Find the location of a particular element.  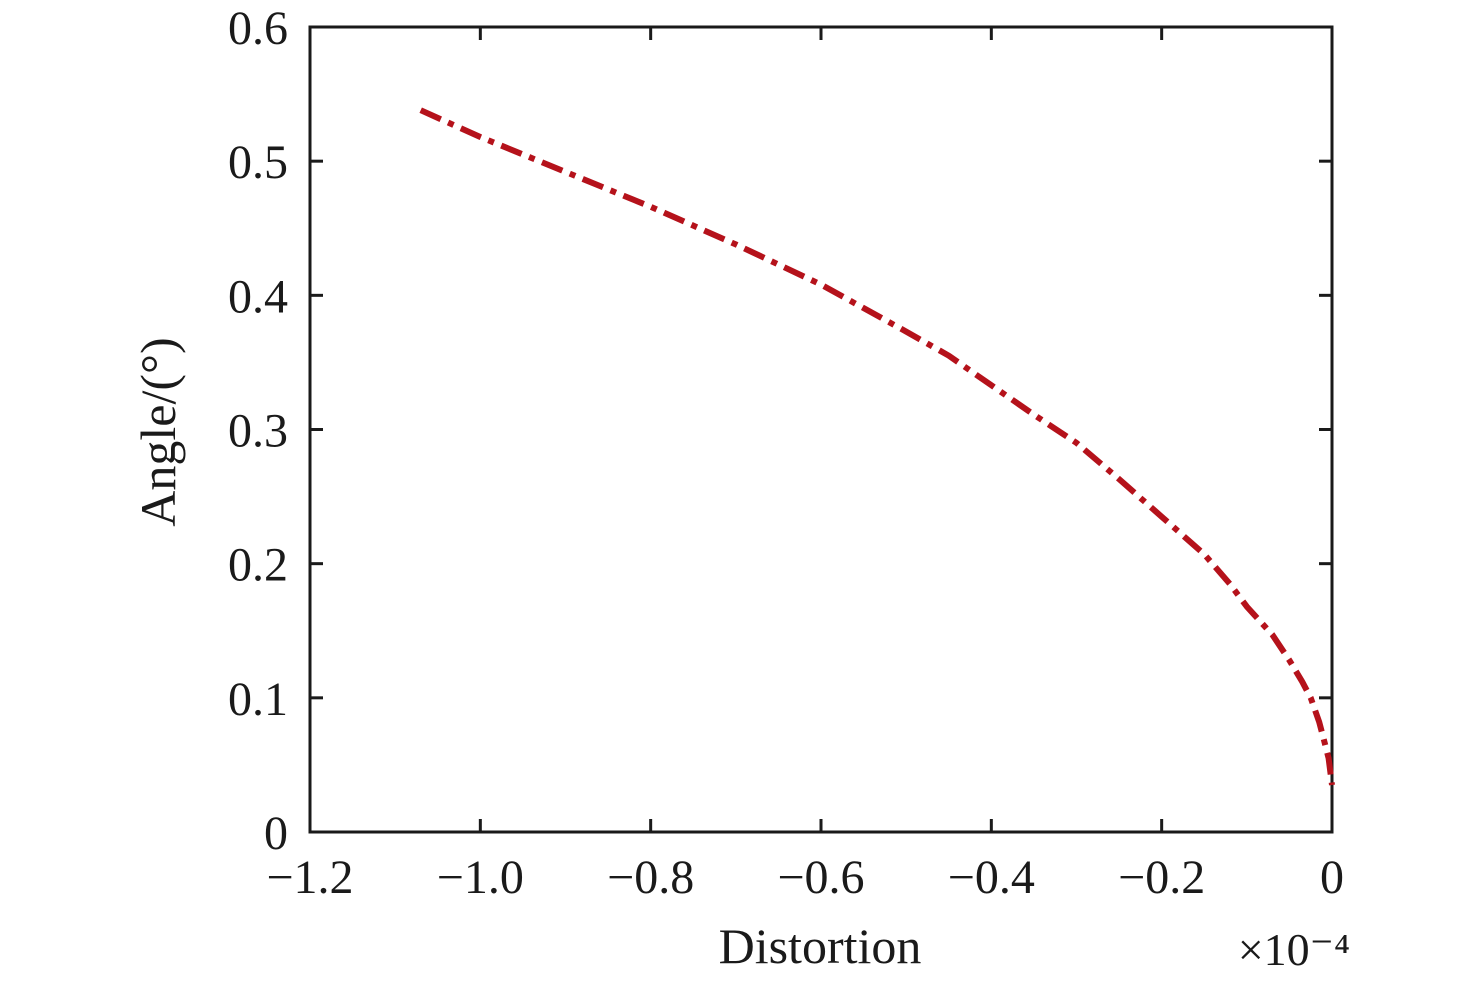

y-axis-label: Angle/(°) is located at coordinates (158, 431).